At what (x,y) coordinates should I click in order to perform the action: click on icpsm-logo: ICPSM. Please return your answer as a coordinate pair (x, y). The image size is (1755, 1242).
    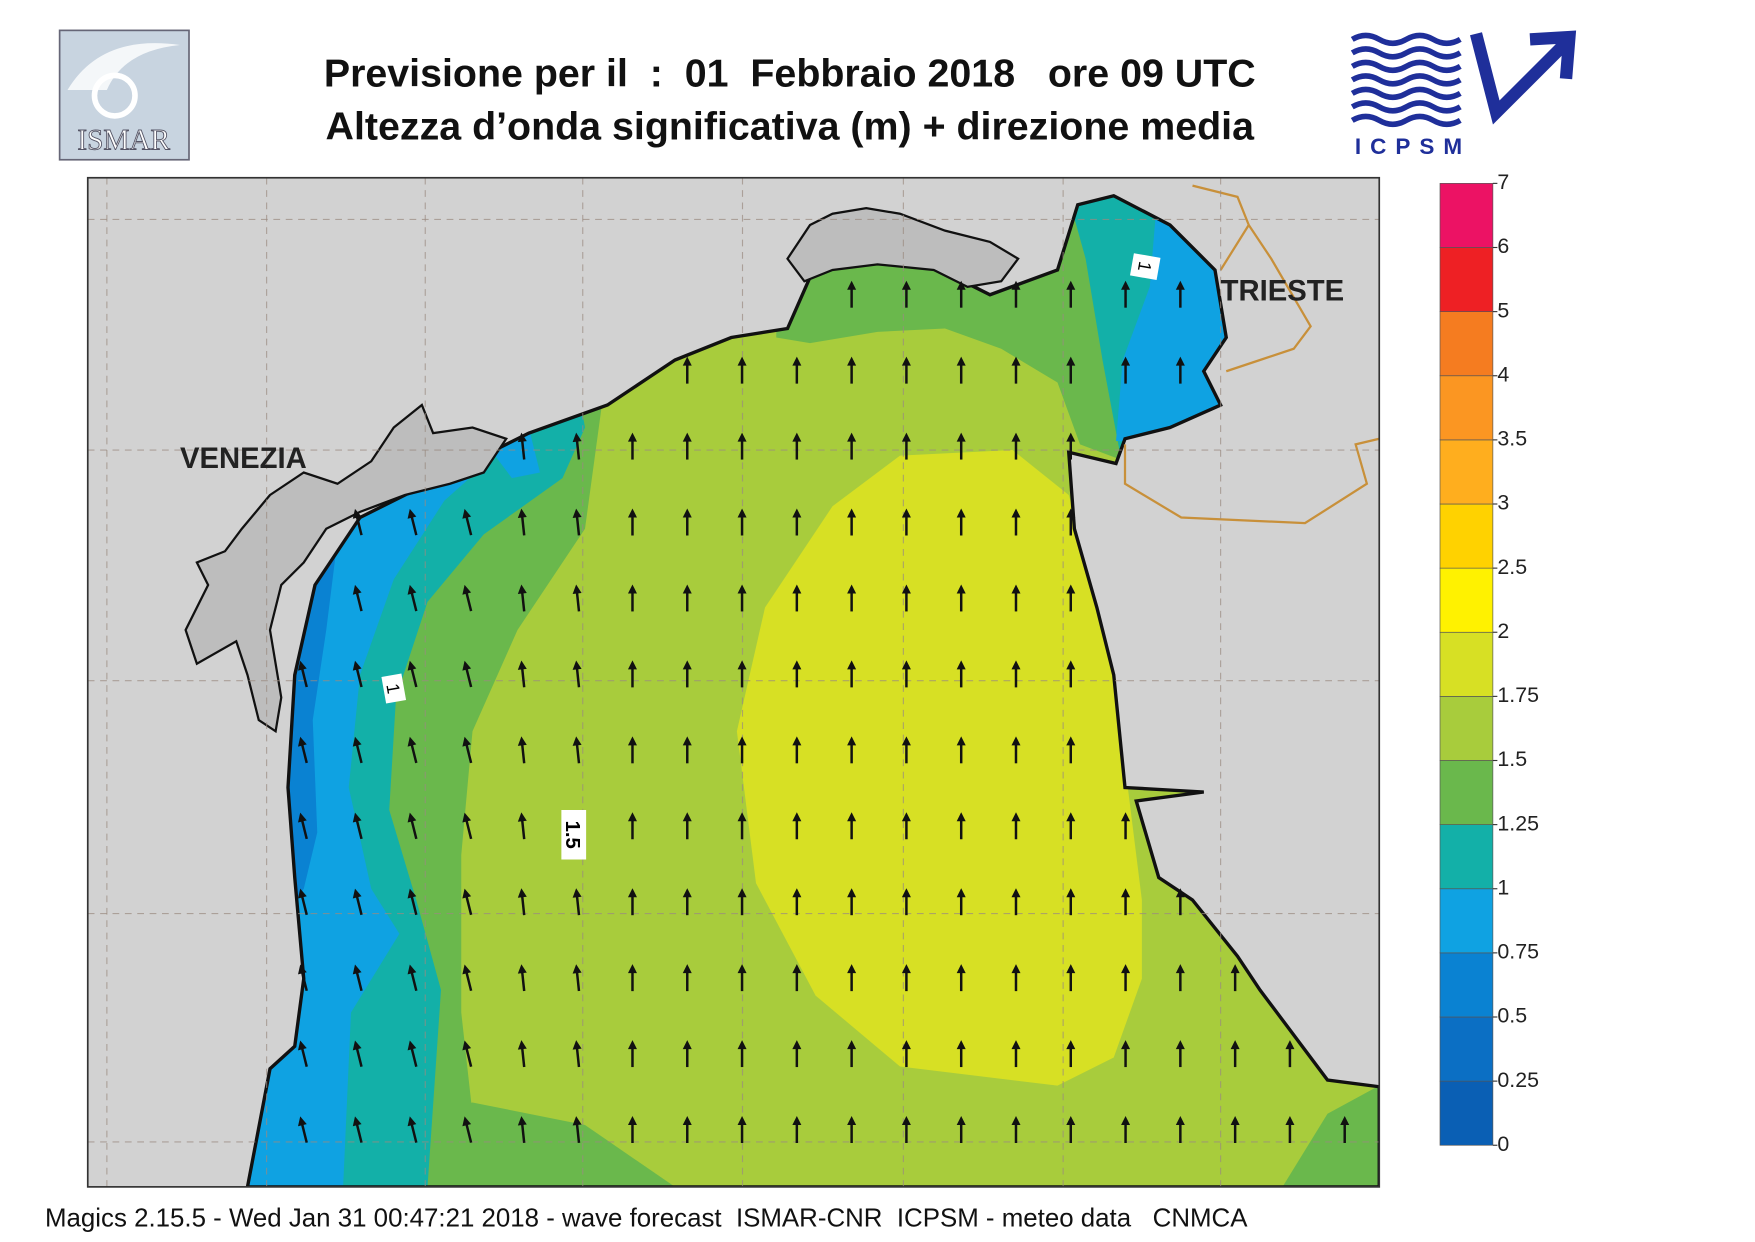
    Looking at the image, I should click on (1463, 94).